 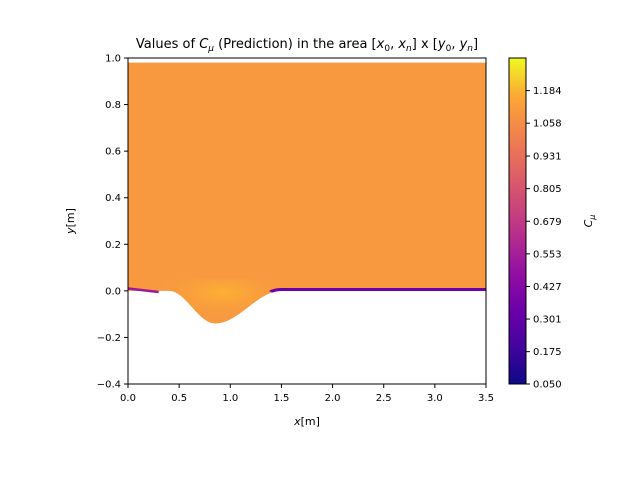 What do you see at coordinates (547, 254) in the screenshot?
I see `colorbar-tick-label: 0.553` at bounding box center [547, 254].